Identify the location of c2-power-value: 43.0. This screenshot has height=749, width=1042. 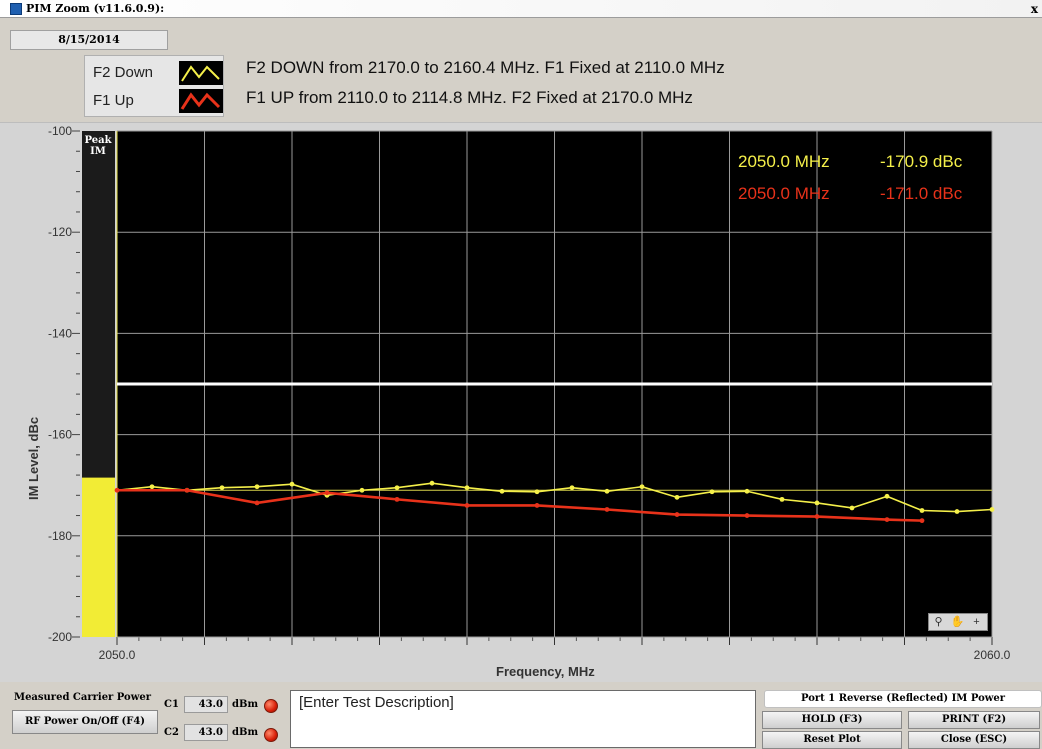
(206, 732).